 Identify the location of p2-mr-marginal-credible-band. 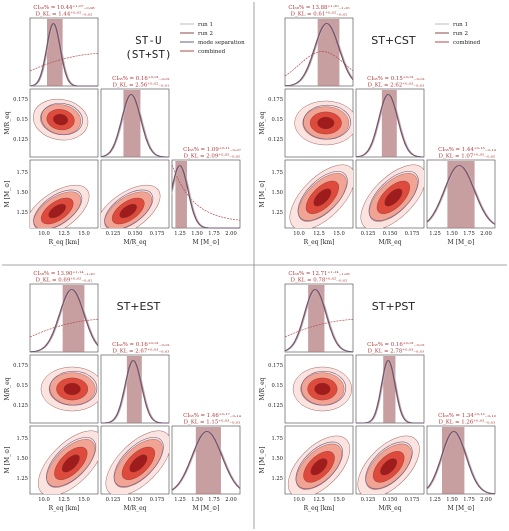
(389, 123).